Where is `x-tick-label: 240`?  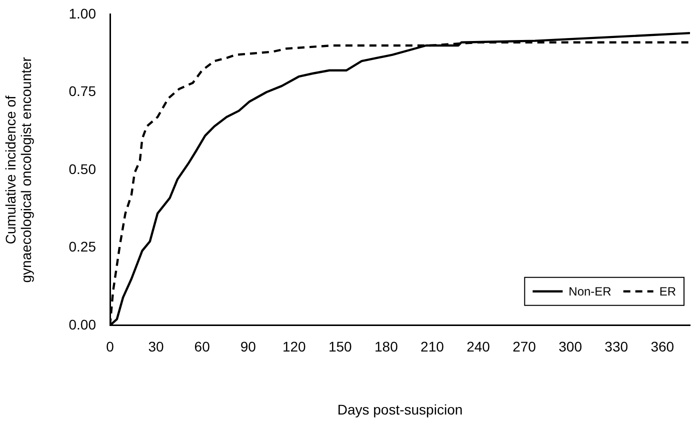
x-tick-label: 240 is located at coordinates (478, 346).